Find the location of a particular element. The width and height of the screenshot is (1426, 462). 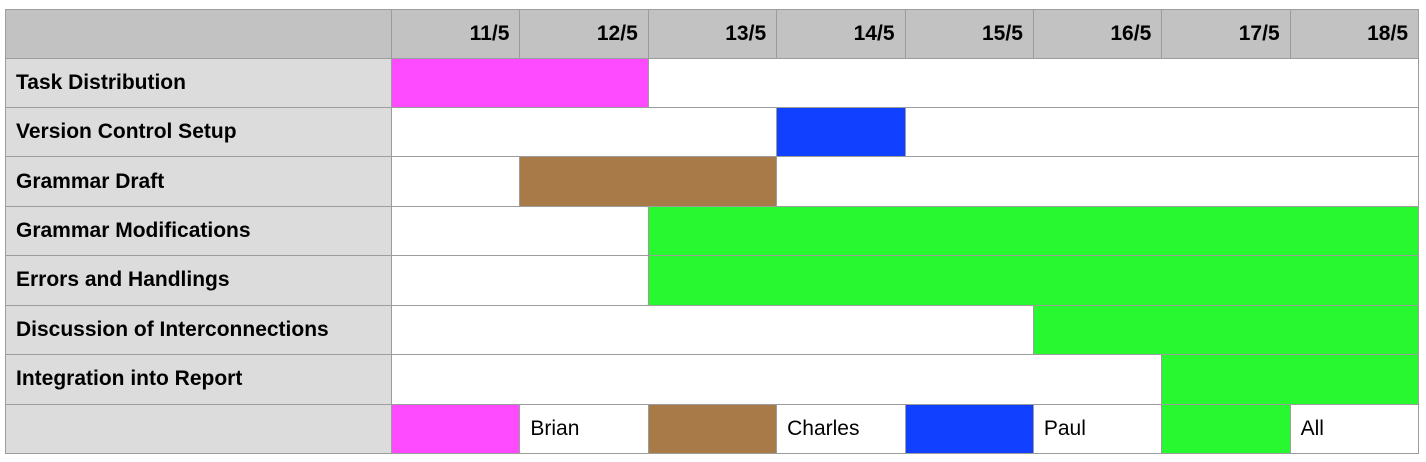

date-header: 16/5 is located at coordinates (1098, 34).